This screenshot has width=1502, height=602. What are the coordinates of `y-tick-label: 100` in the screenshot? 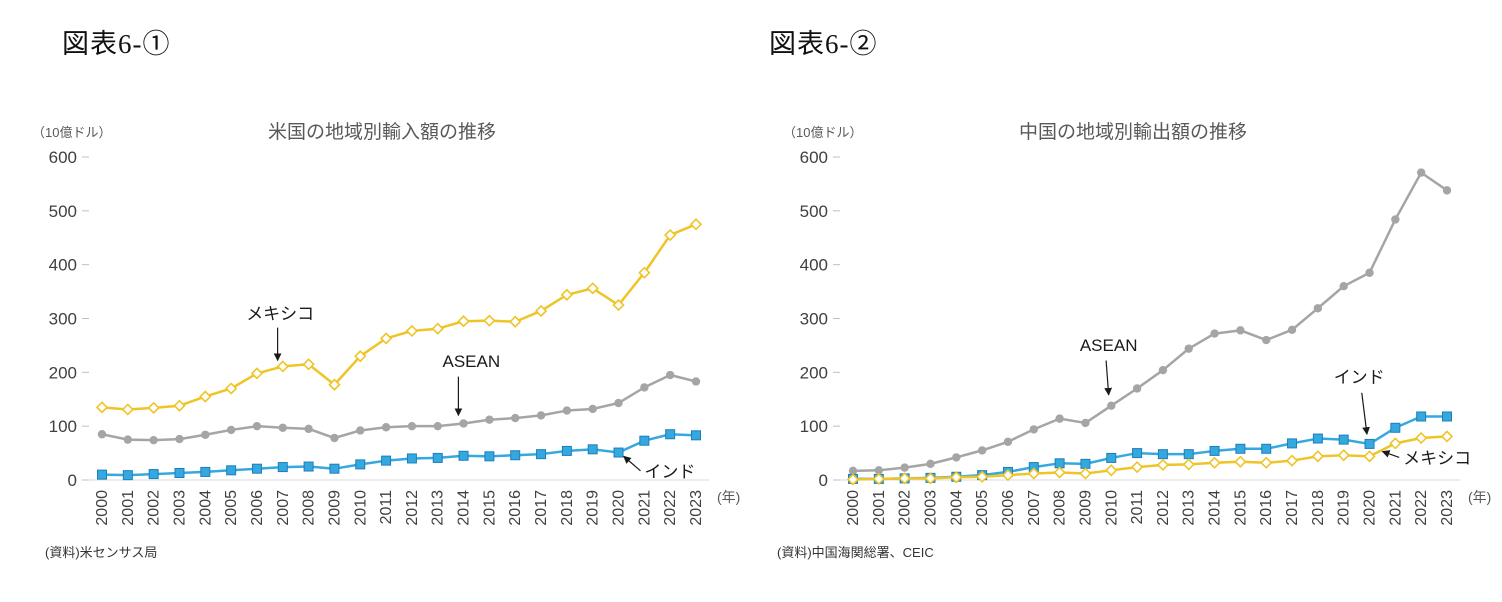 It's located at (63, 426).